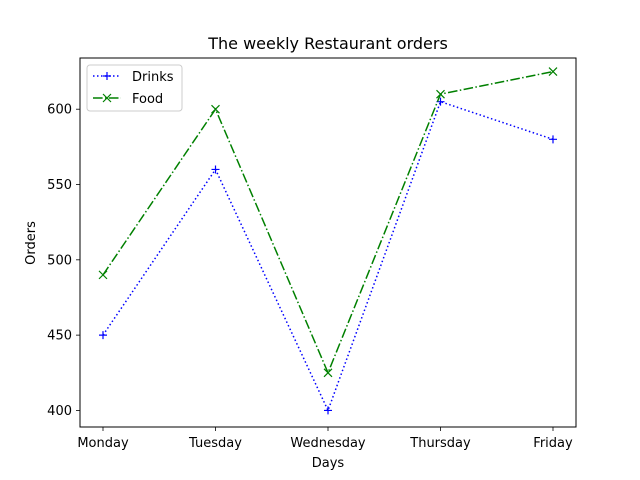  I want to click on legend-label-drinks: Drinks, so click(153, 77).